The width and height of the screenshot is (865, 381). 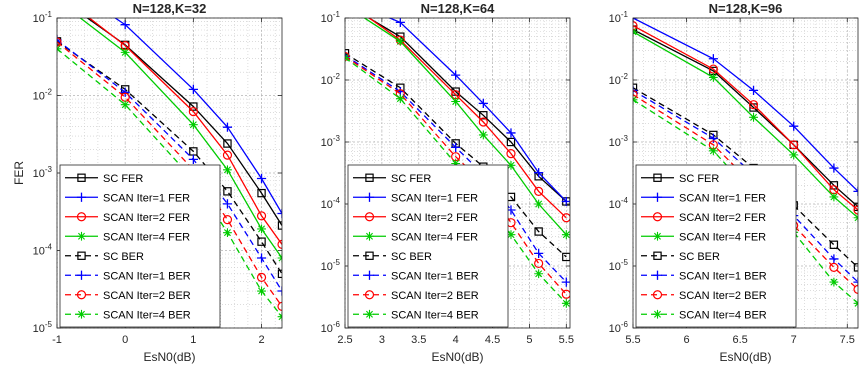 I want to click on x-tick-label: 3, so click(x=382, y=340).